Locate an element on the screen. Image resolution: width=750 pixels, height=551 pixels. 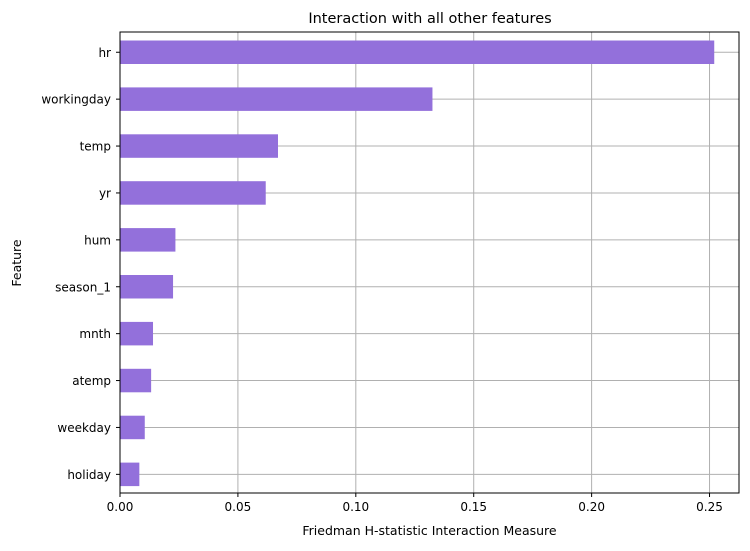
bar-hum is located at coordinates (148, 240).